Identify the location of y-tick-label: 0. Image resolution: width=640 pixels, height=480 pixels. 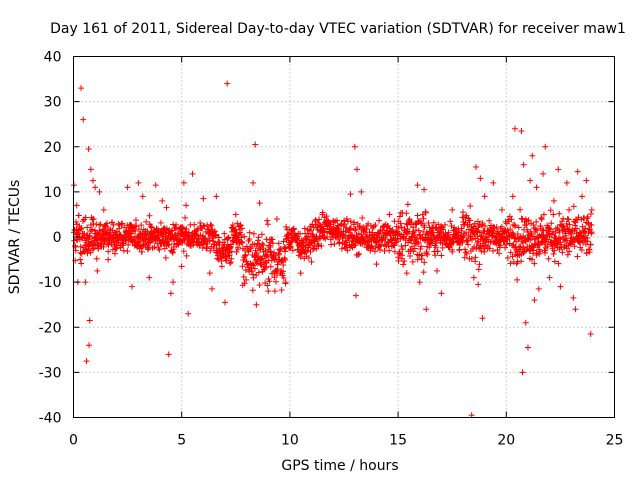
(57, 238).